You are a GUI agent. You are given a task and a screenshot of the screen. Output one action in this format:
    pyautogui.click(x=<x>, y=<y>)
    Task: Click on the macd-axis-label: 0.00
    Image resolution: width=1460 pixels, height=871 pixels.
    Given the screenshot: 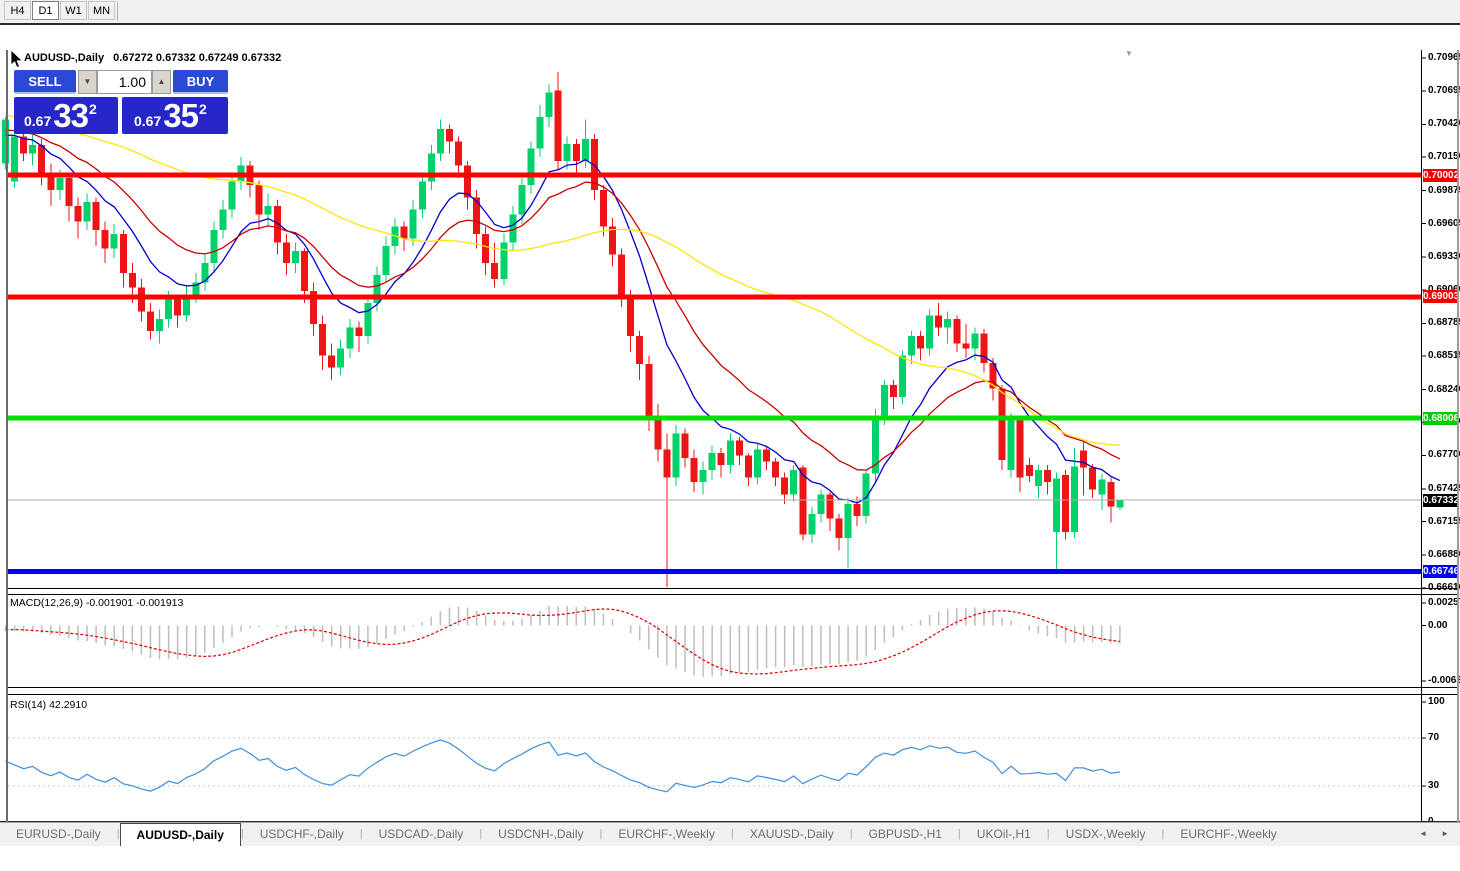 What is the action you would take?
    pyautogui.click(x=1437, y=626)
    